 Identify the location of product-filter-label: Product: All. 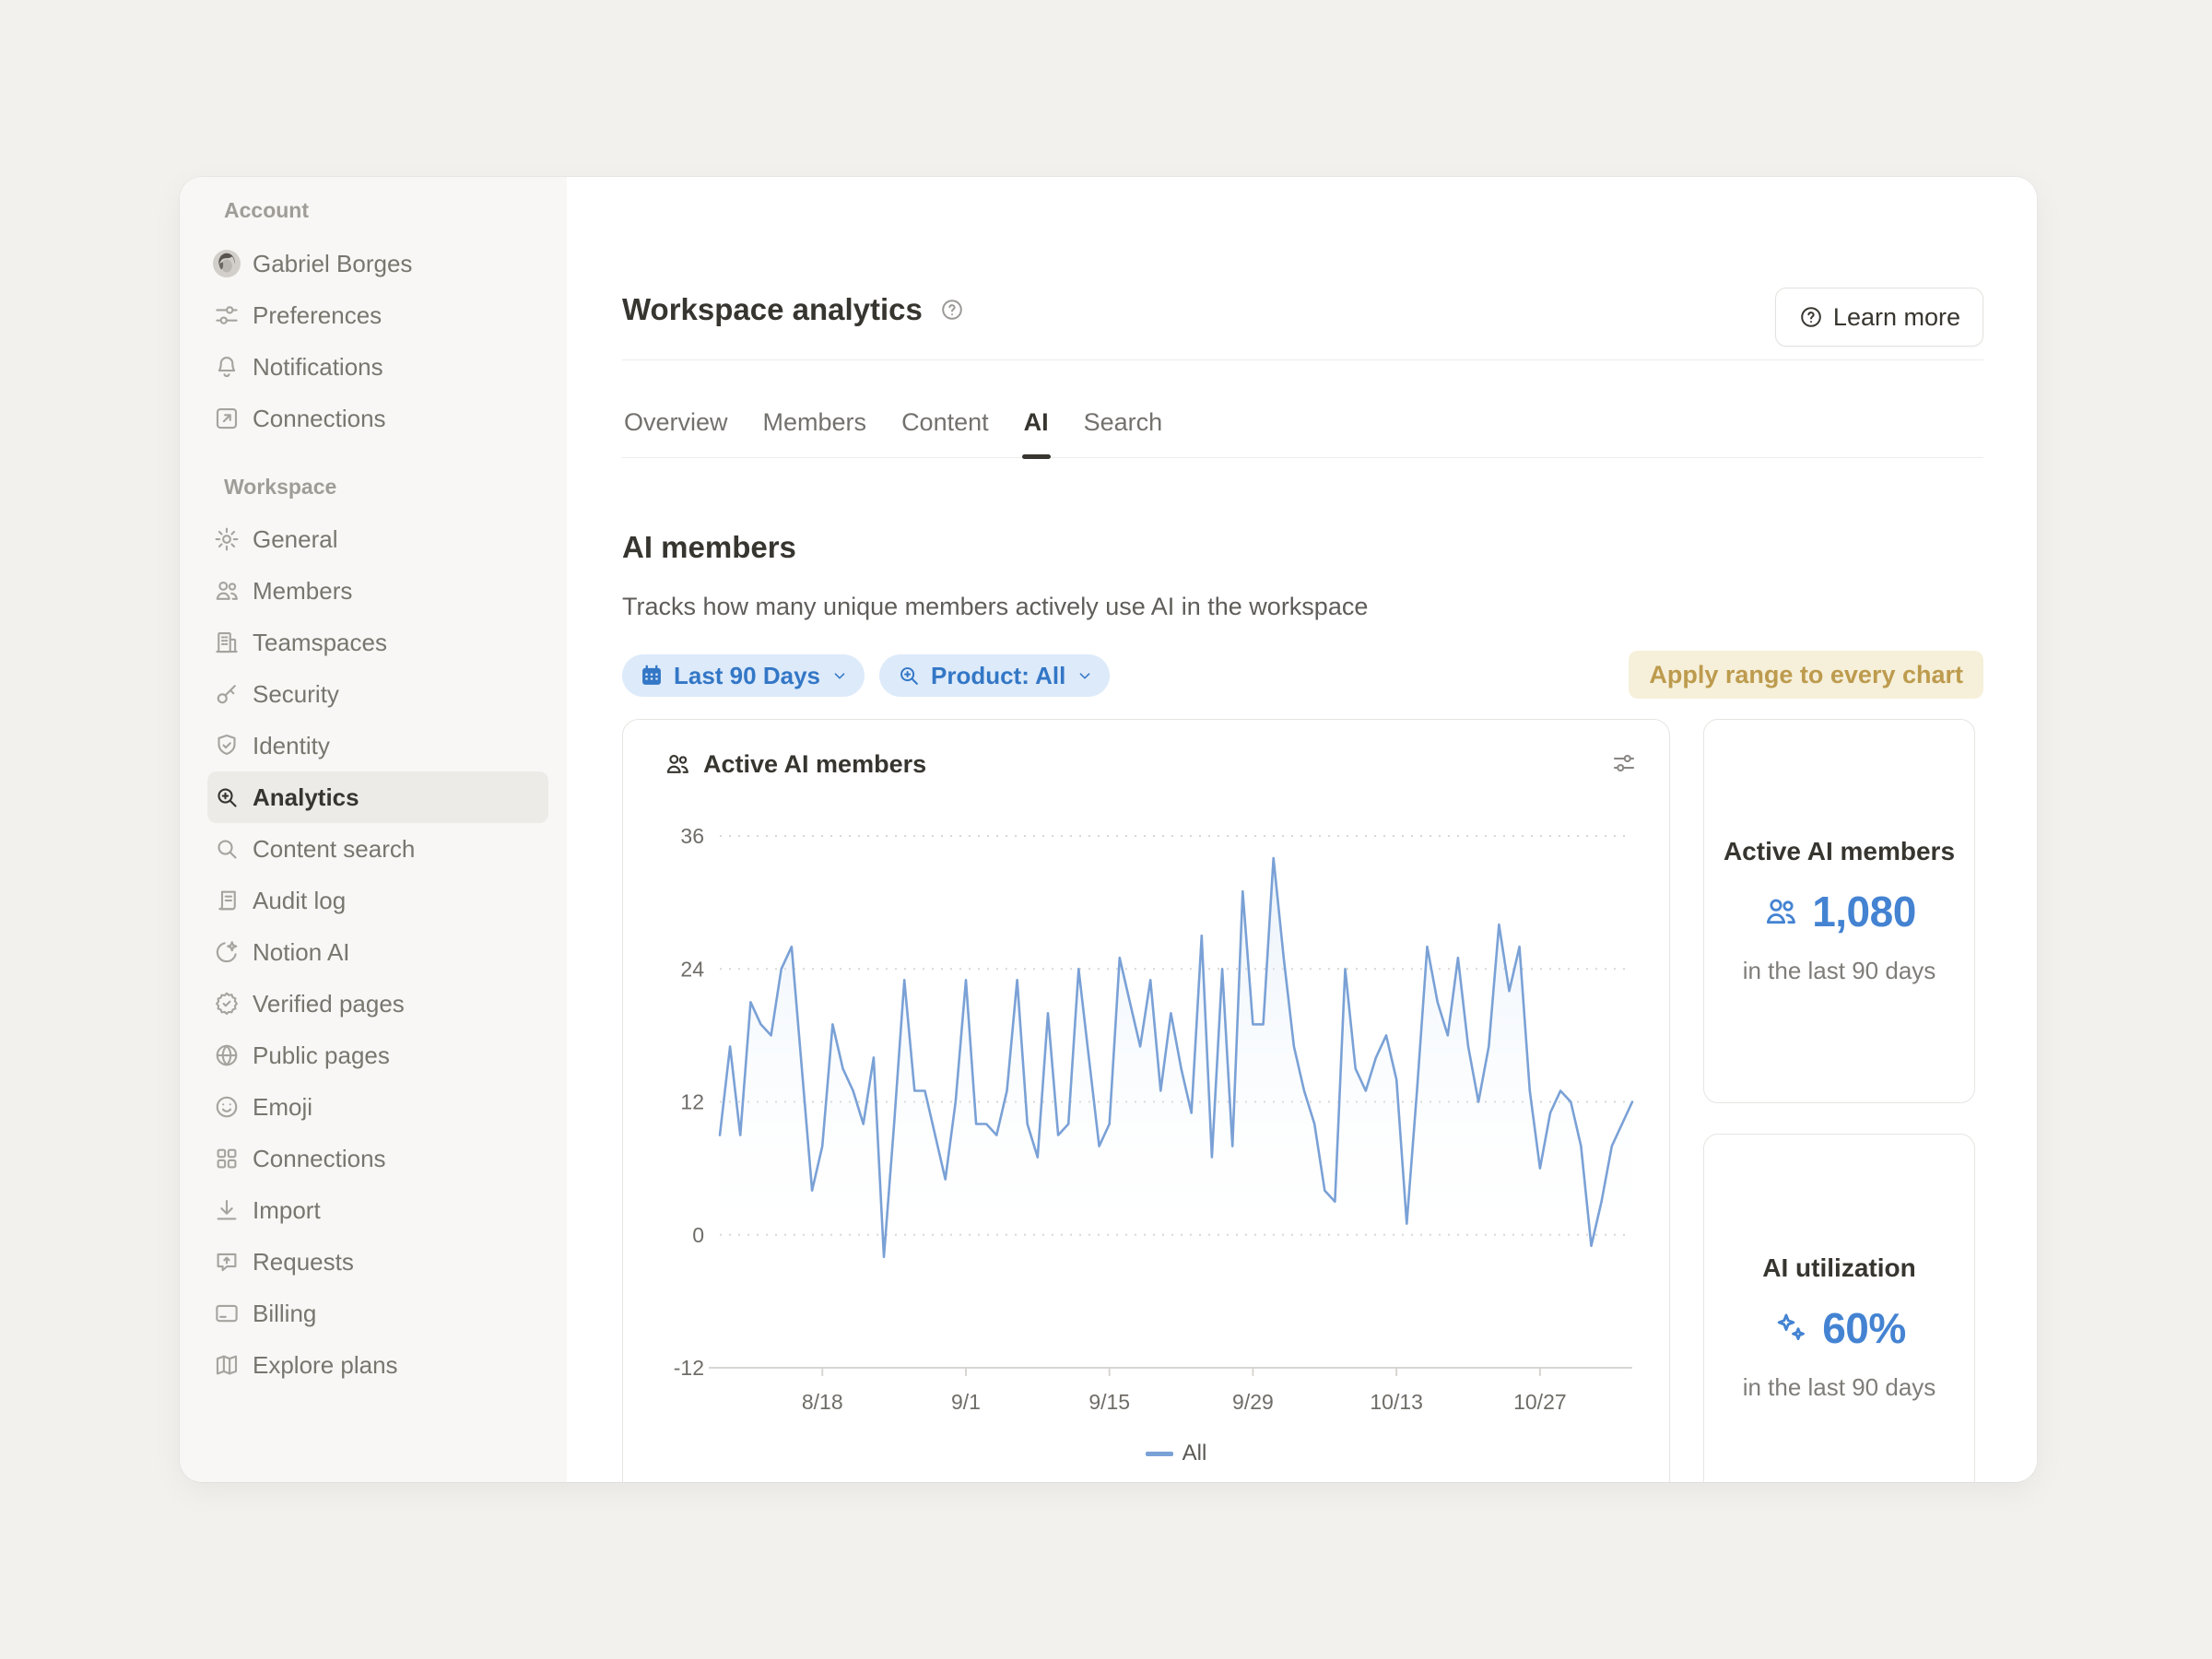
(998, 675).